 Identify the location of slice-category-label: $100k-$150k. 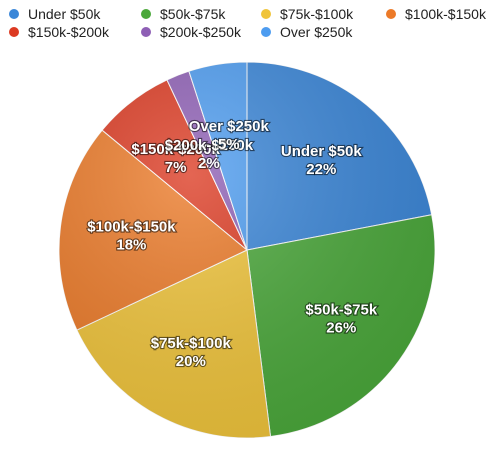
(131, 226).